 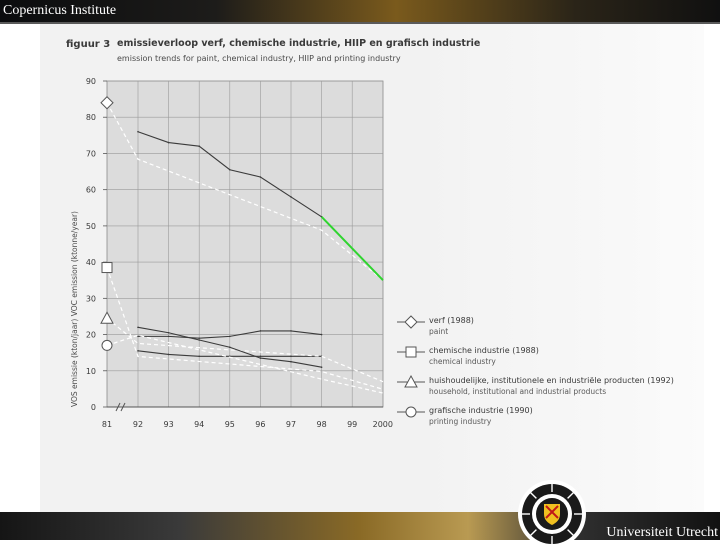 I want to click on legend-label-en: paint, so click(x=438, y=331).